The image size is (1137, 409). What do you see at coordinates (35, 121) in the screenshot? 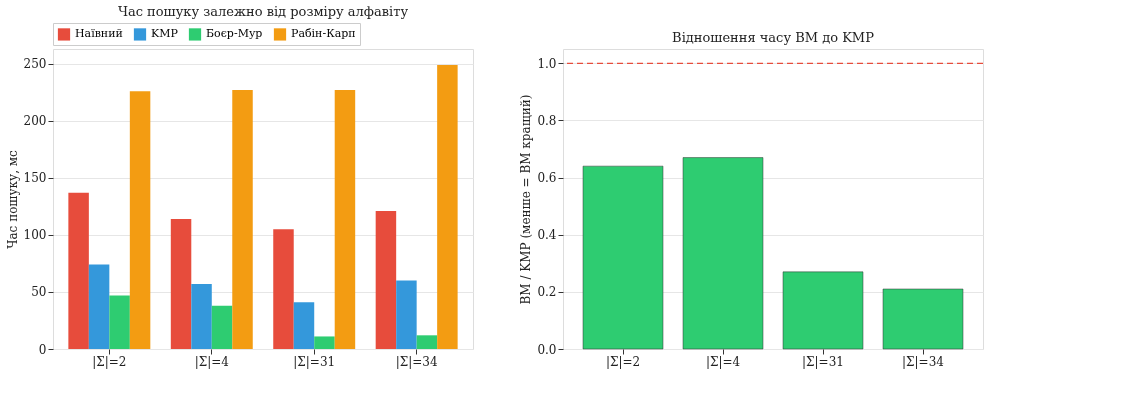
I see `y-tick-label: 200` at bounding box center [35, 121].